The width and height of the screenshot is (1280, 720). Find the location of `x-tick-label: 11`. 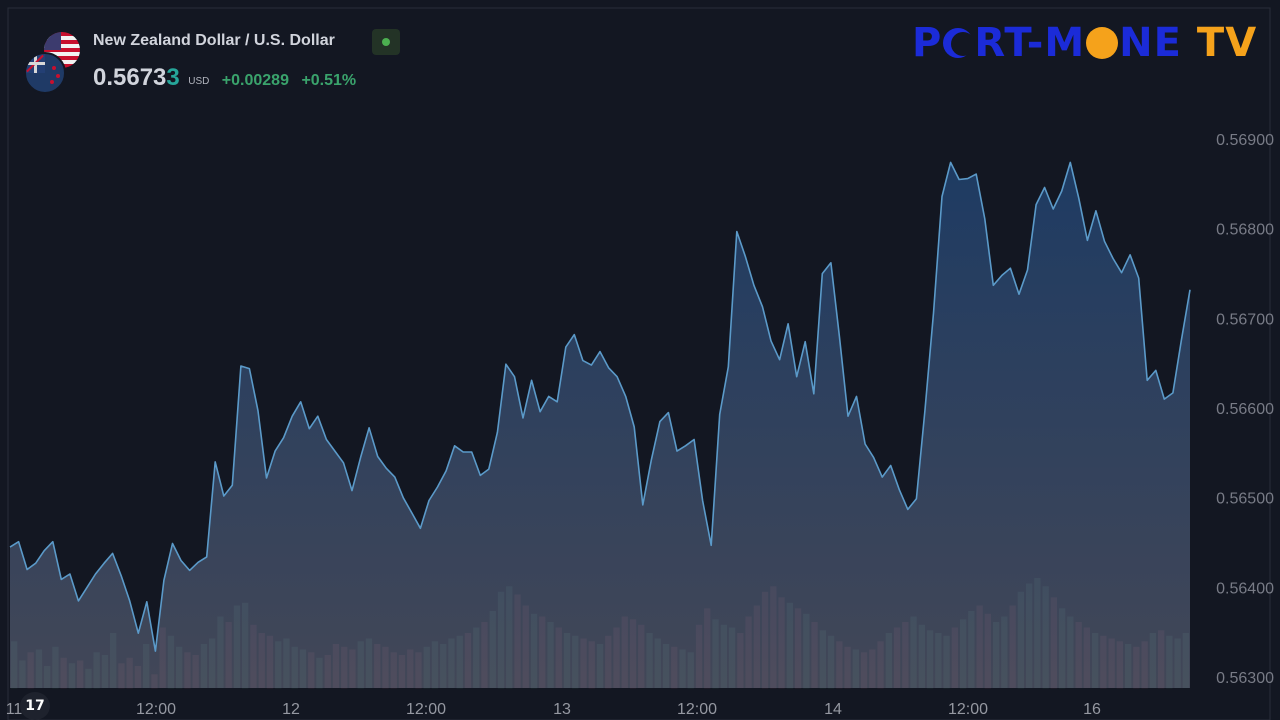

x-tick-label: 11 is located at coordinates (14, 709).